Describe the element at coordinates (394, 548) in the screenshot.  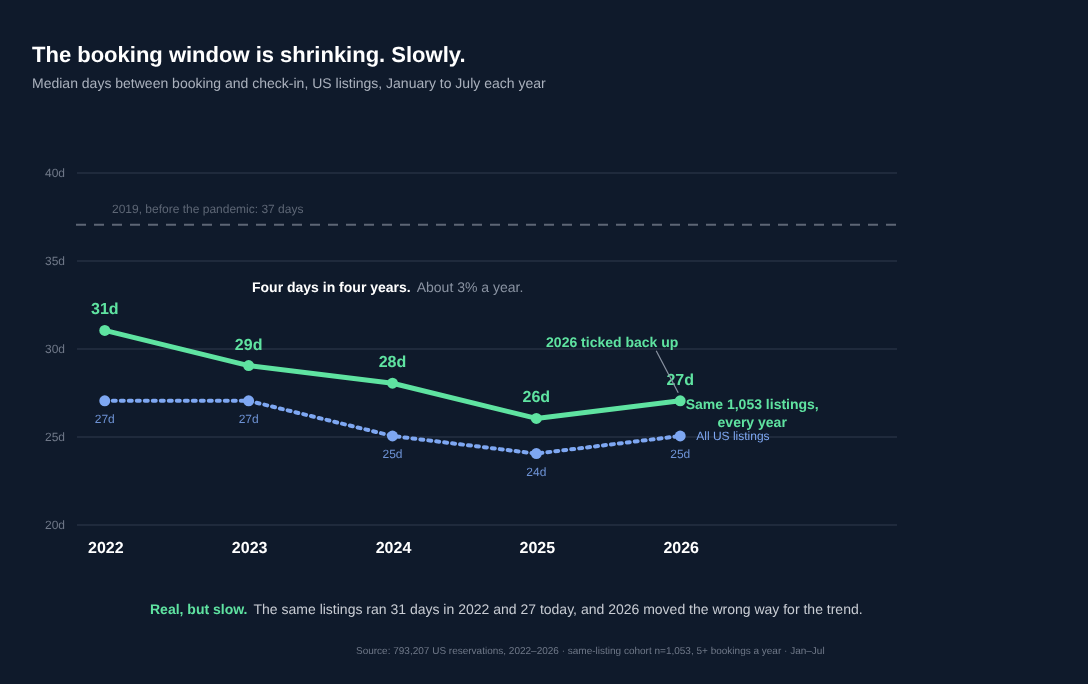
I see `x-tick-label: 2024` at that location.